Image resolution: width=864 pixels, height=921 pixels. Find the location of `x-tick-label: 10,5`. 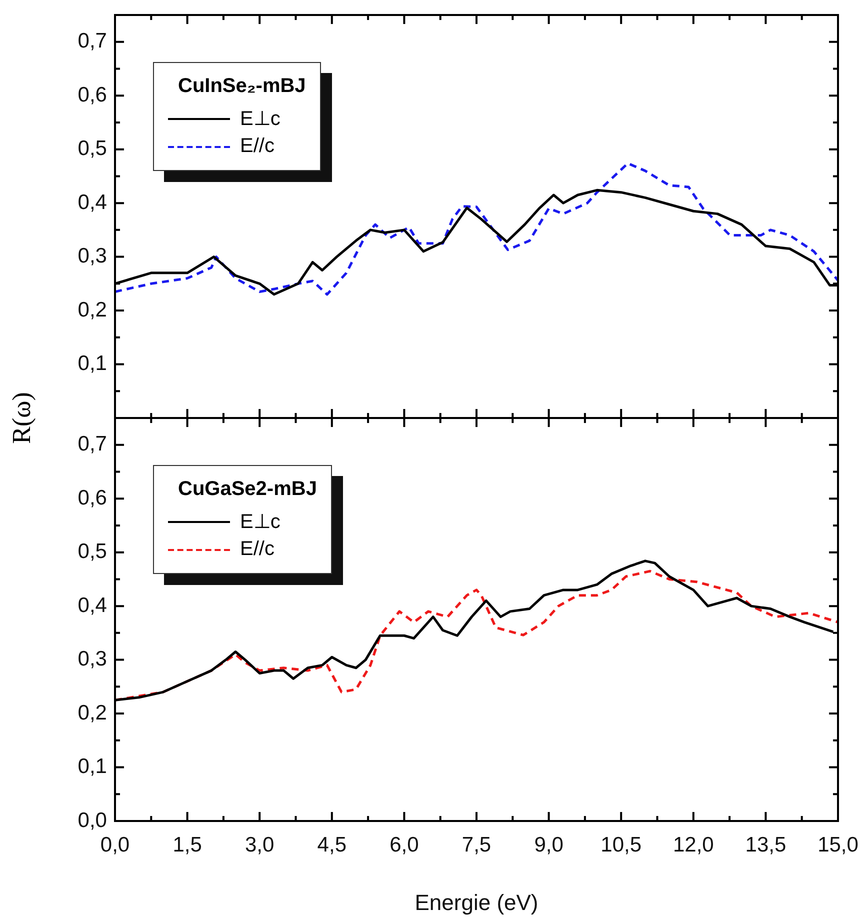

x-tick-label: 10,5 is located at coordinates (621, 844).